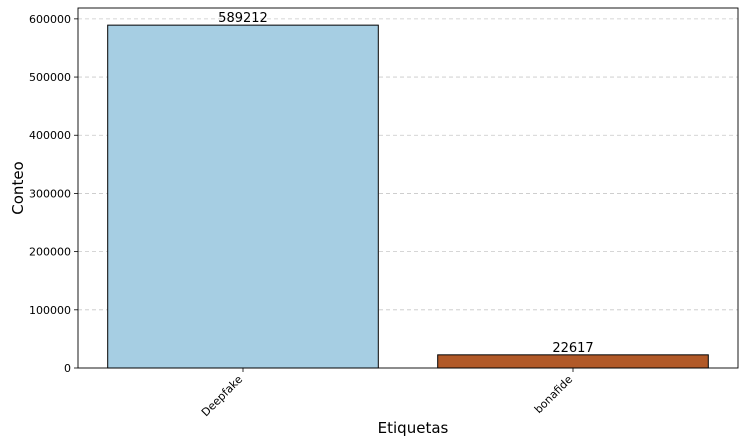 The image size is (739, 438). Describe the element at coordinates (572, 348) in the screenshot. I see `data-label-bonafide: 22617` at that location.